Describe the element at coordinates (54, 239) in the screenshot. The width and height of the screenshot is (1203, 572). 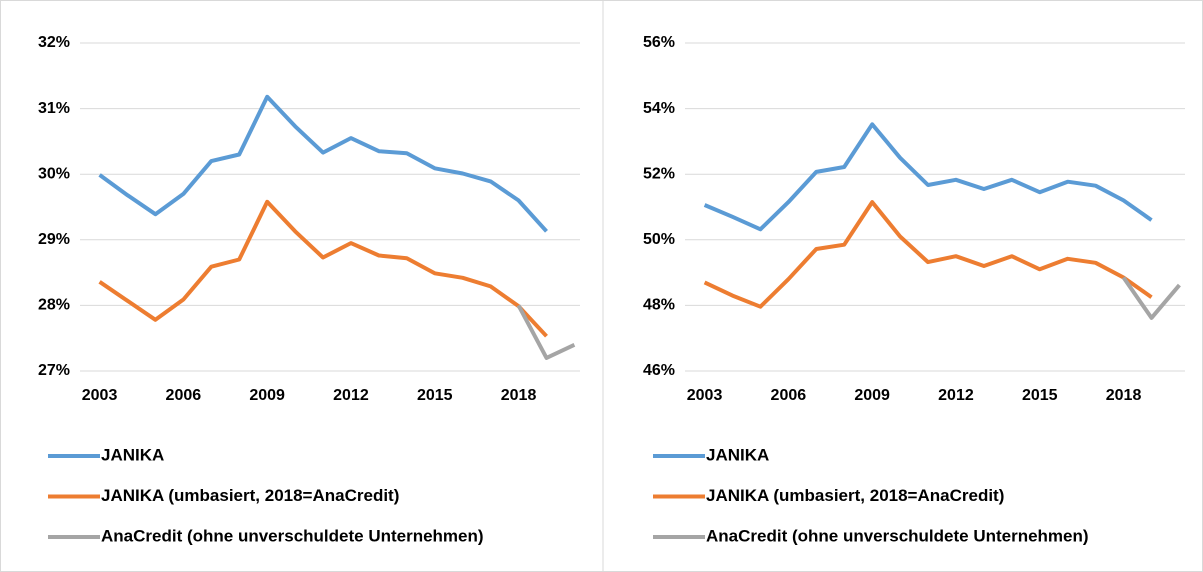
I see `y-tick-label: 29%` at that location.